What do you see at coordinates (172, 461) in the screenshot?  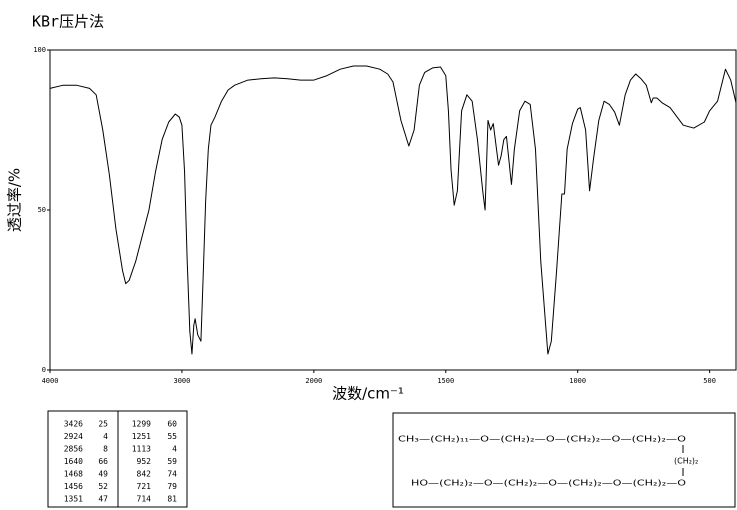 I see `peak-table-cell: 59` at bounding box center [172, 461].